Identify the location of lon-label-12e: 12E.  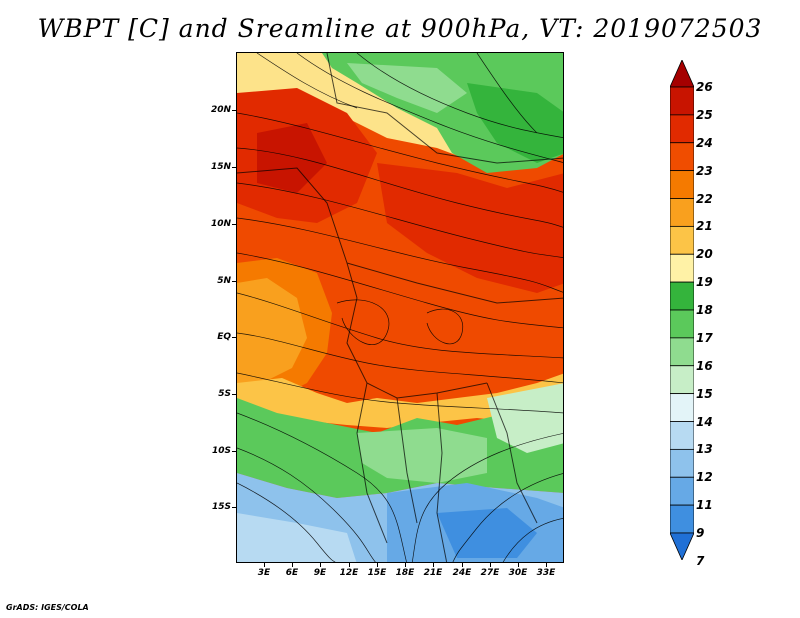
(349, 573).